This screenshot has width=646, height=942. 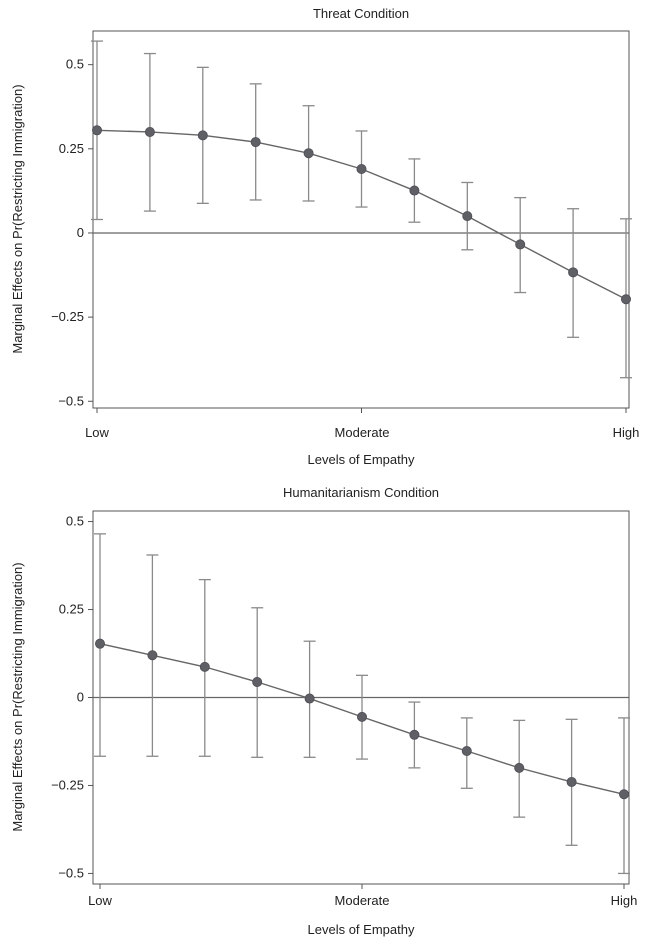 I want to click on chart-title: Threat Condition, so click(x=361, y=13).